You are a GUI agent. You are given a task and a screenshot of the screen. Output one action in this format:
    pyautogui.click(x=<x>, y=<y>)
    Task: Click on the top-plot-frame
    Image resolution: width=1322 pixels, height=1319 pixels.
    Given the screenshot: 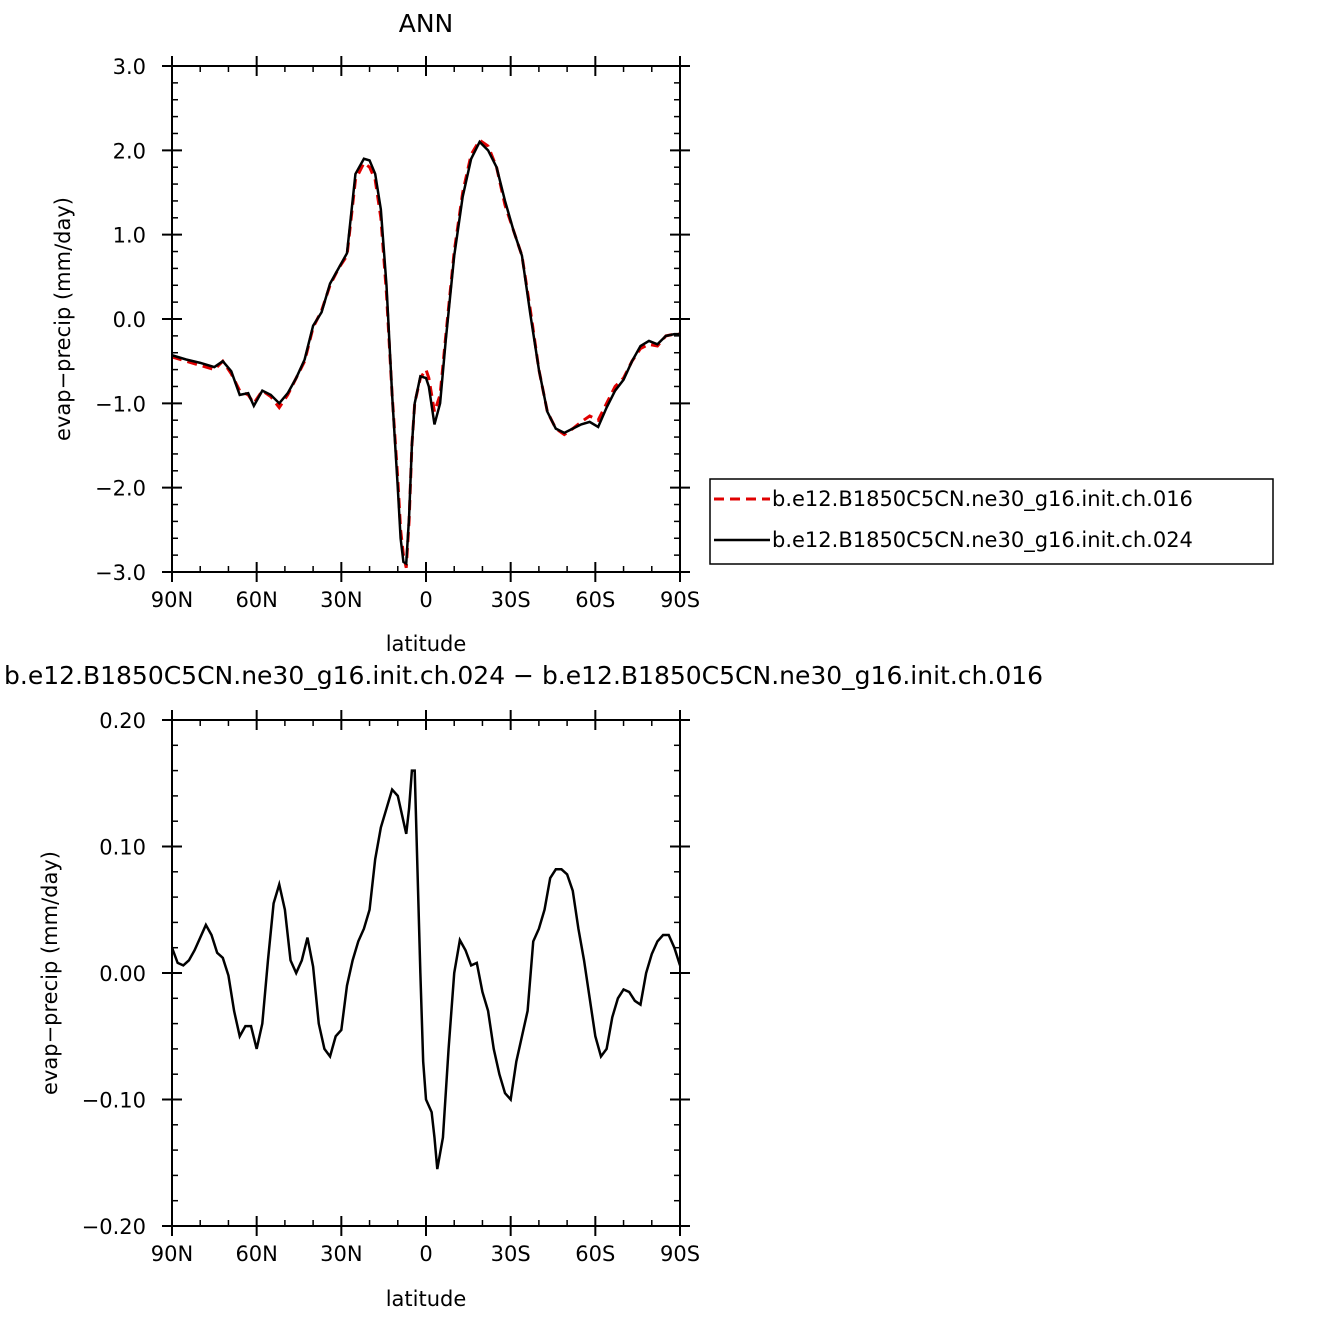 What is the action you would take?
    pyautogui.click(x=426, y=319)
    